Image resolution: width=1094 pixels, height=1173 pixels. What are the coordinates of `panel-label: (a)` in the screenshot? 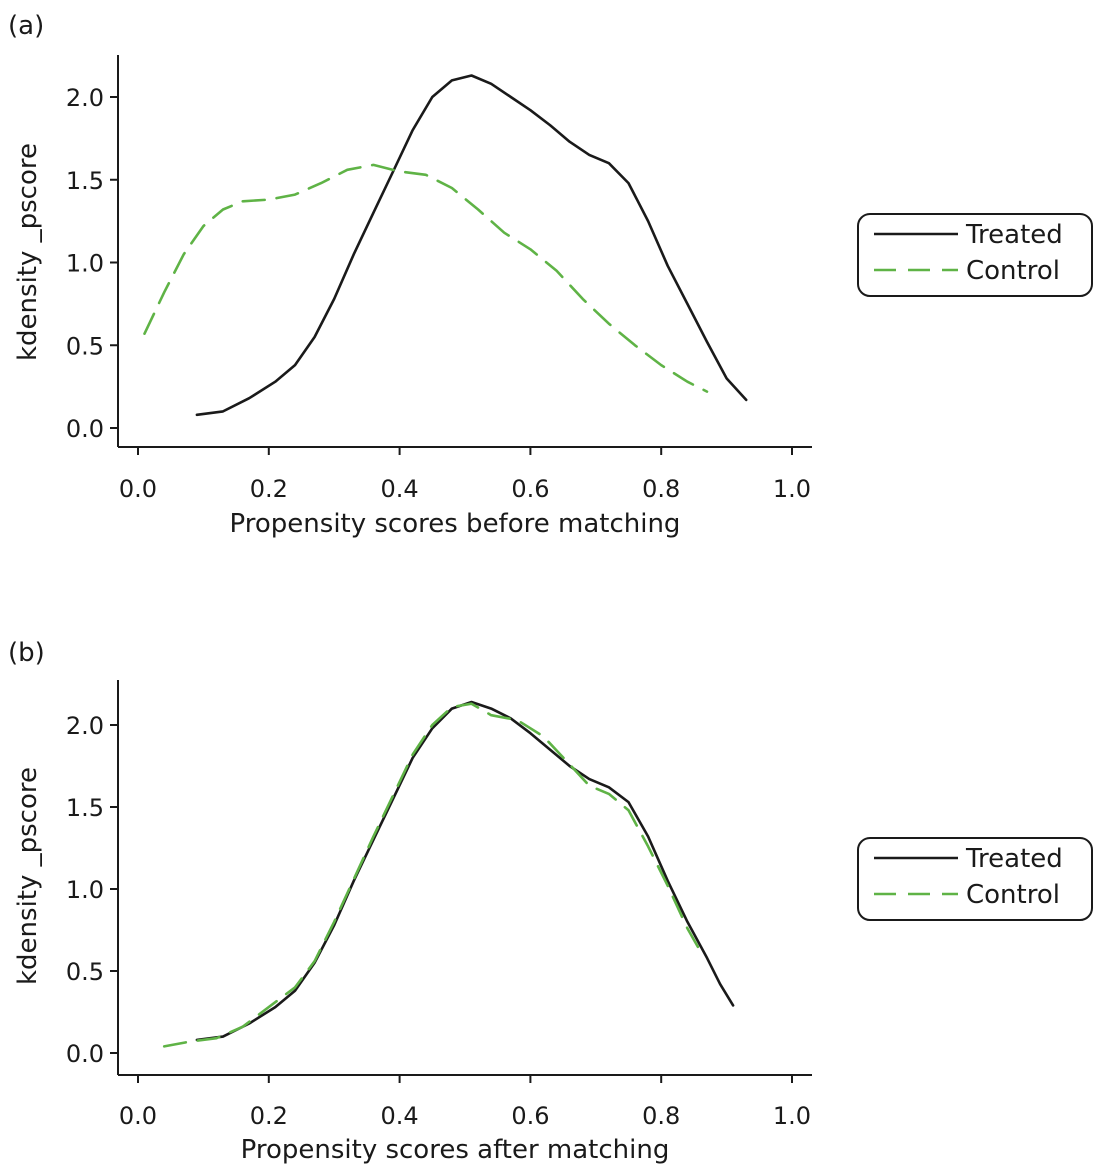 It's located at (26, 26).